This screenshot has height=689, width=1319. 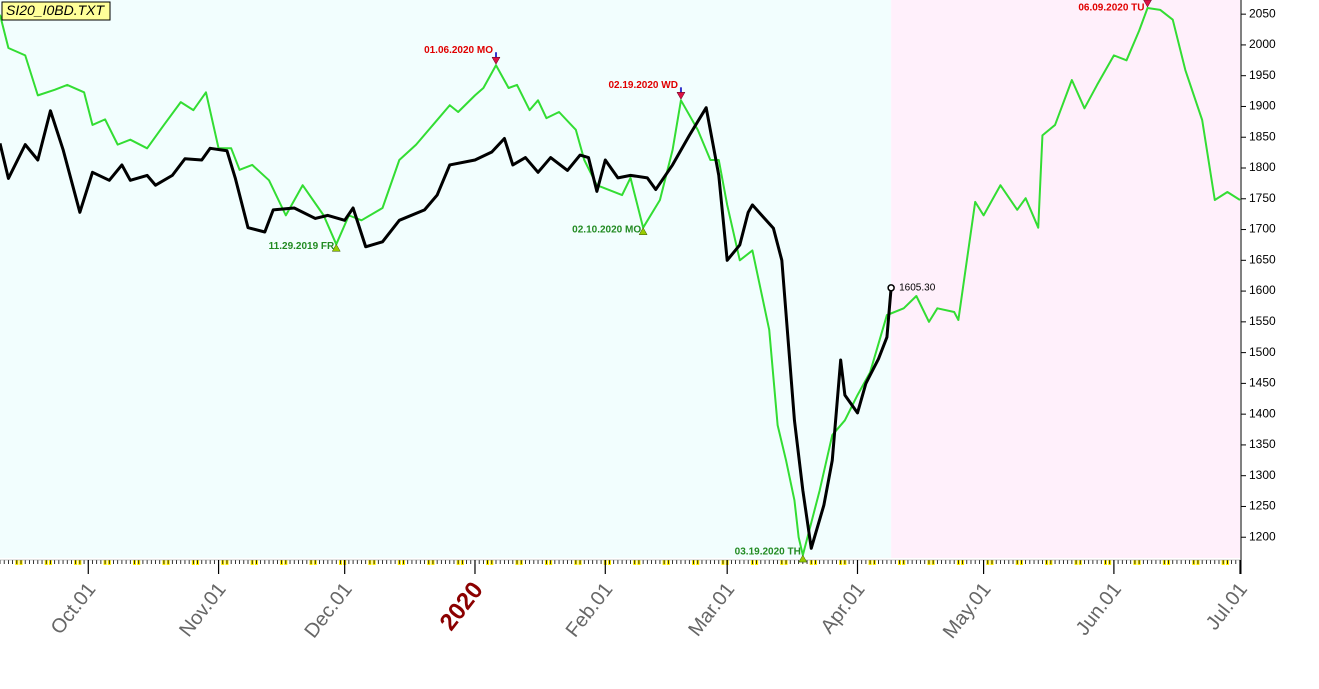 I want to click on x-tick-label: Jun.01, so click(x=1099, y=609).